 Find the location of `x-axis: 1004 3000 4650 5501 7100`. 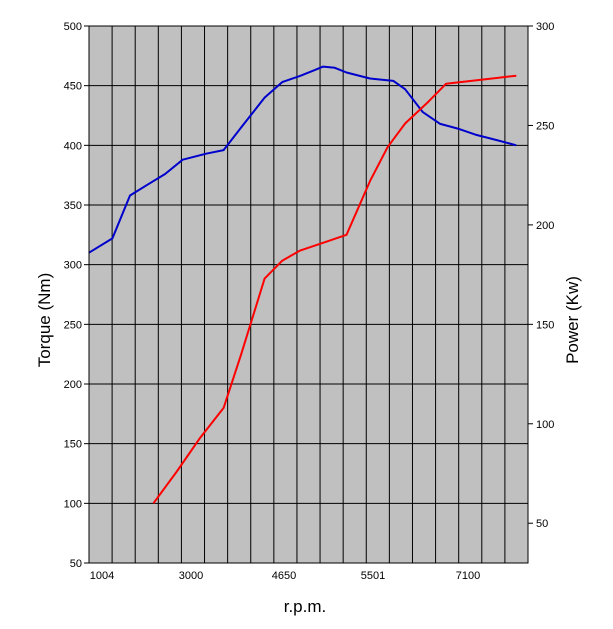

x-axis: 1004 3000 4650 5501 7100 is located at coordinates (285, 576).